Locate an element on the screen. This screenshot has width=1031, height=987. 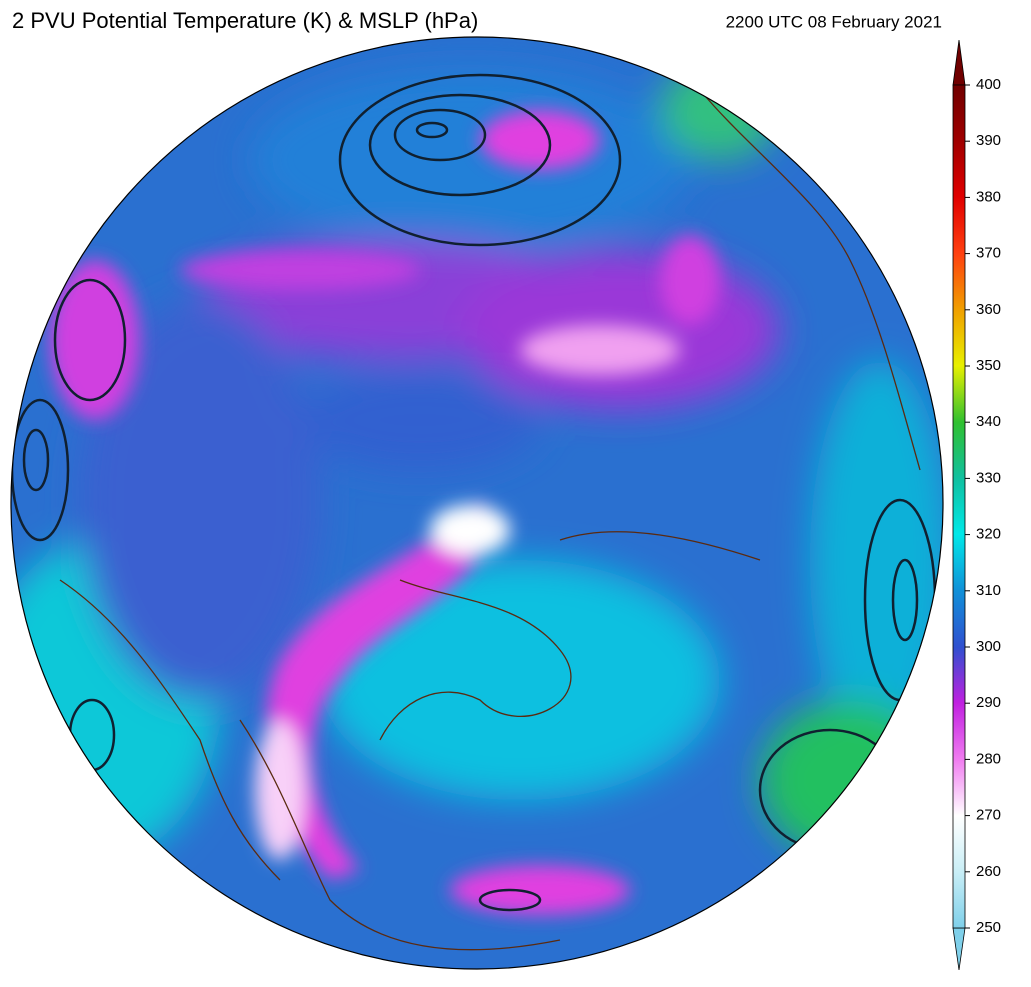
colorbar is located at coordinates (959, 505).